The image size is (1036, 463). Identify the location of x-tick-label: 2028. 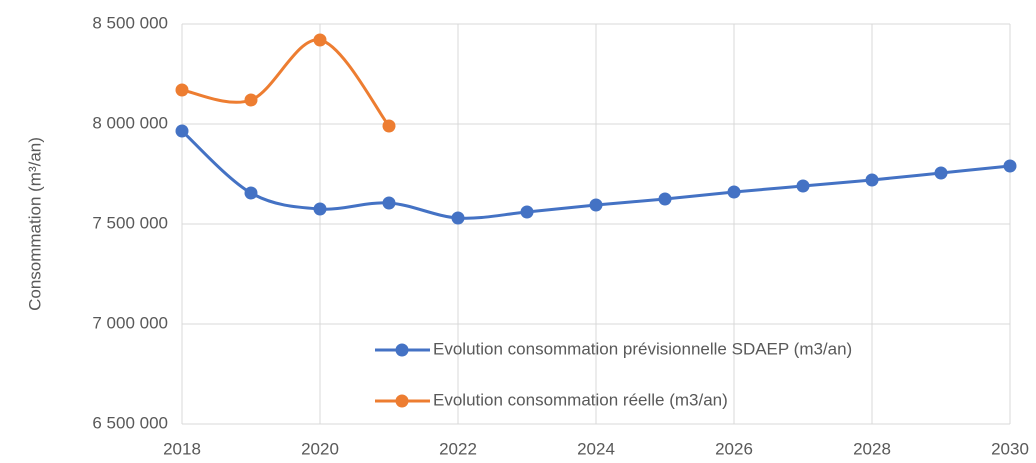
(872, 448).